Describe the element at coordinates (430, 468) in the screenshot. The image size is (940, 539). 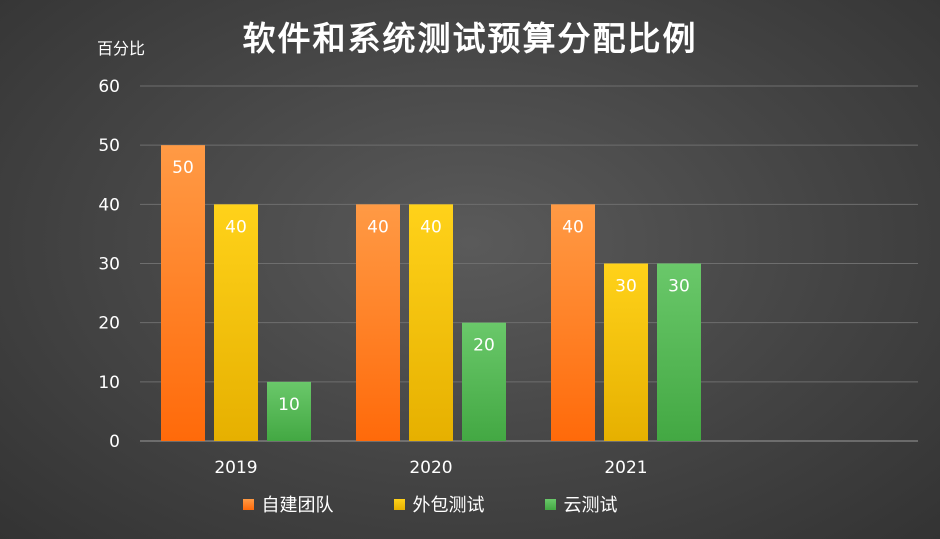
I see `x-tick-label: 2020` at that location.